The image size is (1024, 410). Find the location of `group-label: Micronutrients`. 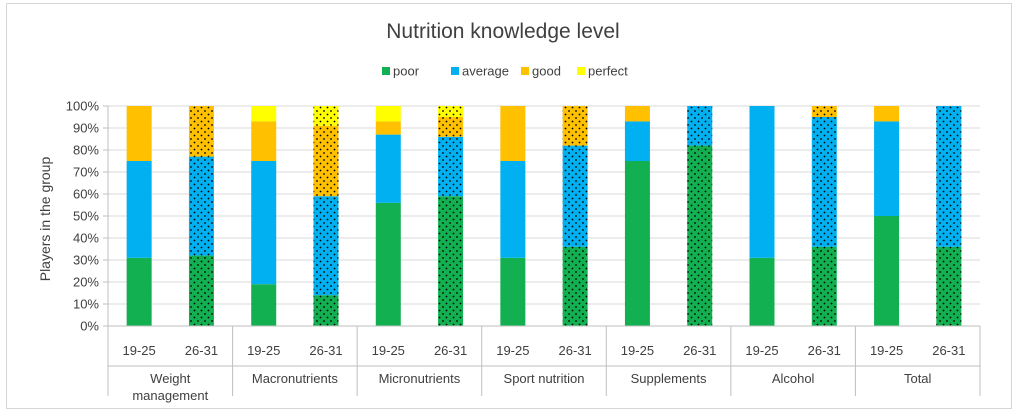

group-label: Micronutrients is located at coordinates (420, 378).